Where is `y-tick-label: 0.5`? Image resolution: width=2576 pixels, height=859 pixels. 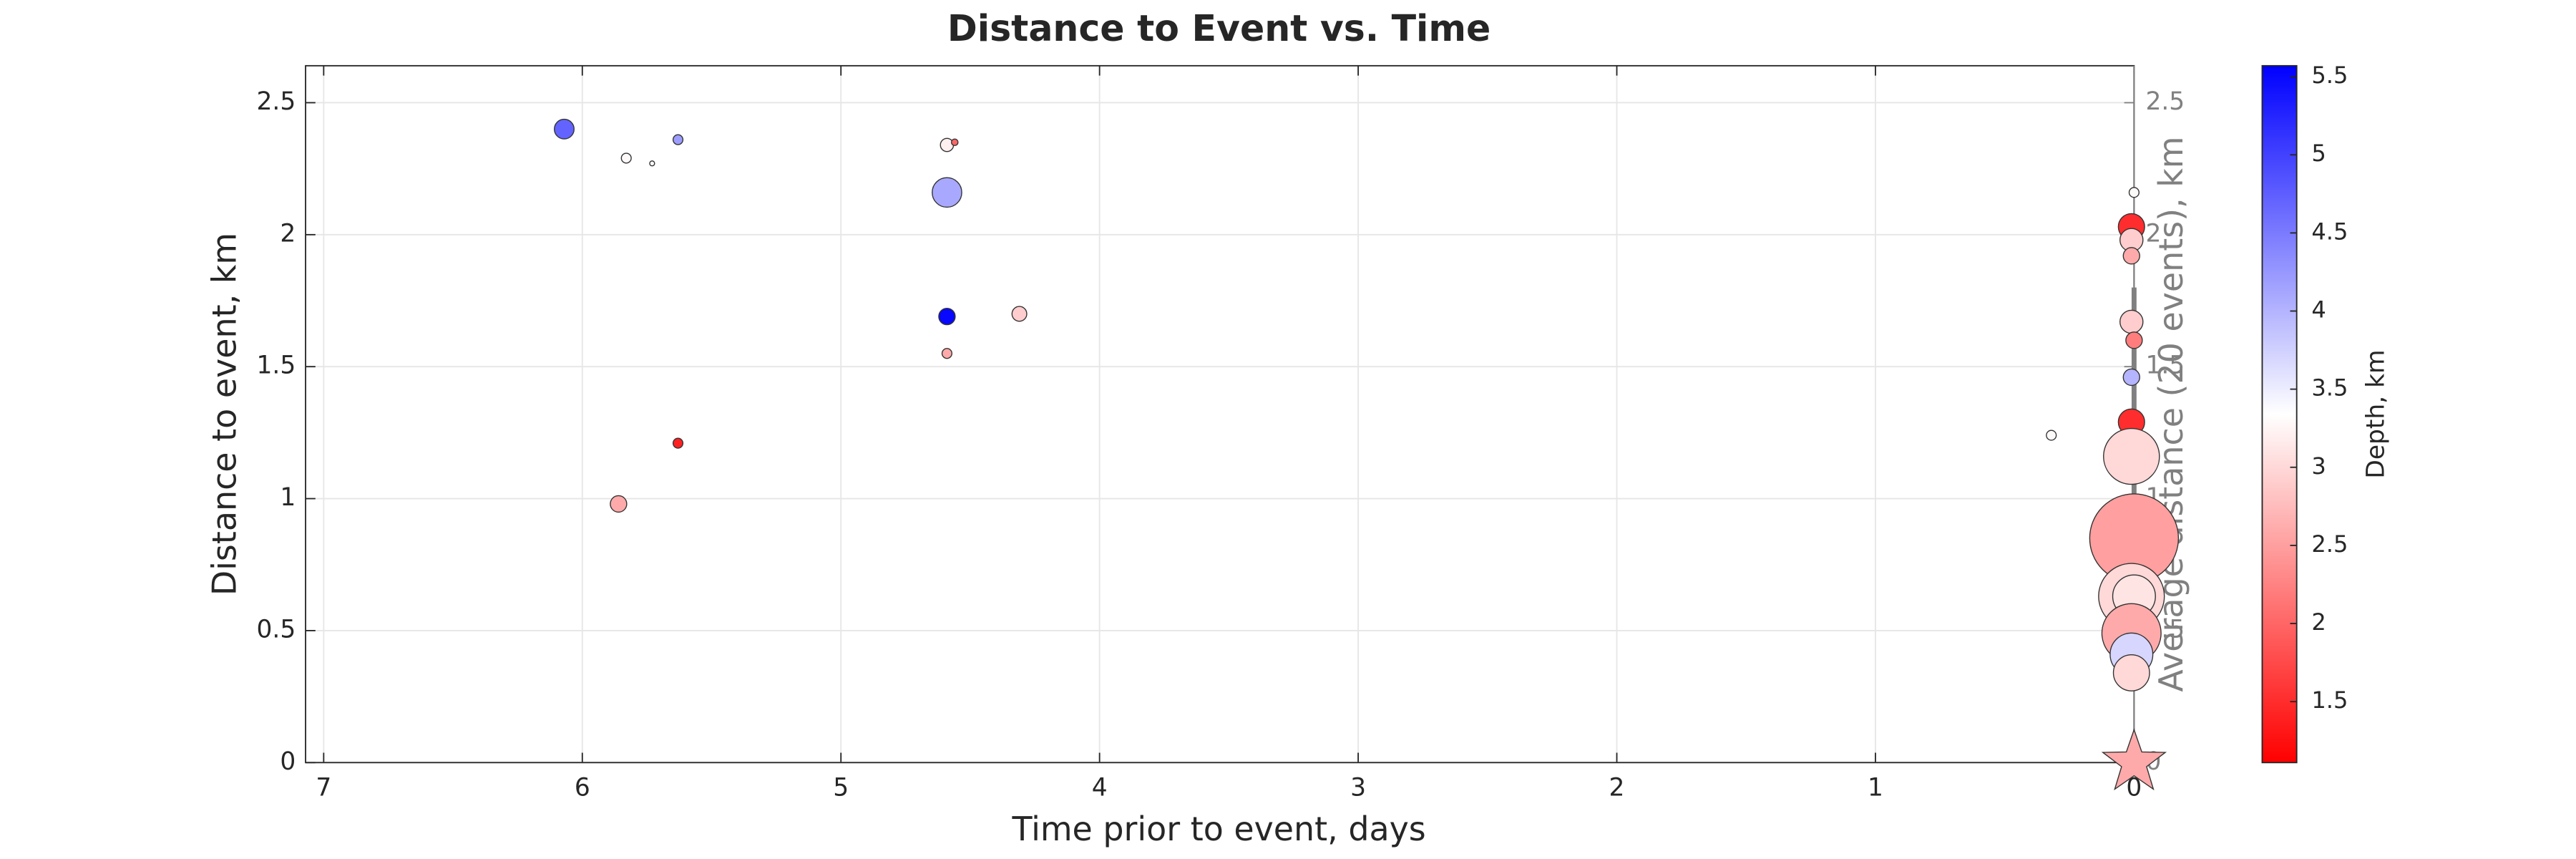 y-tick-label: 0.5 is located at coordinates (276, 629).